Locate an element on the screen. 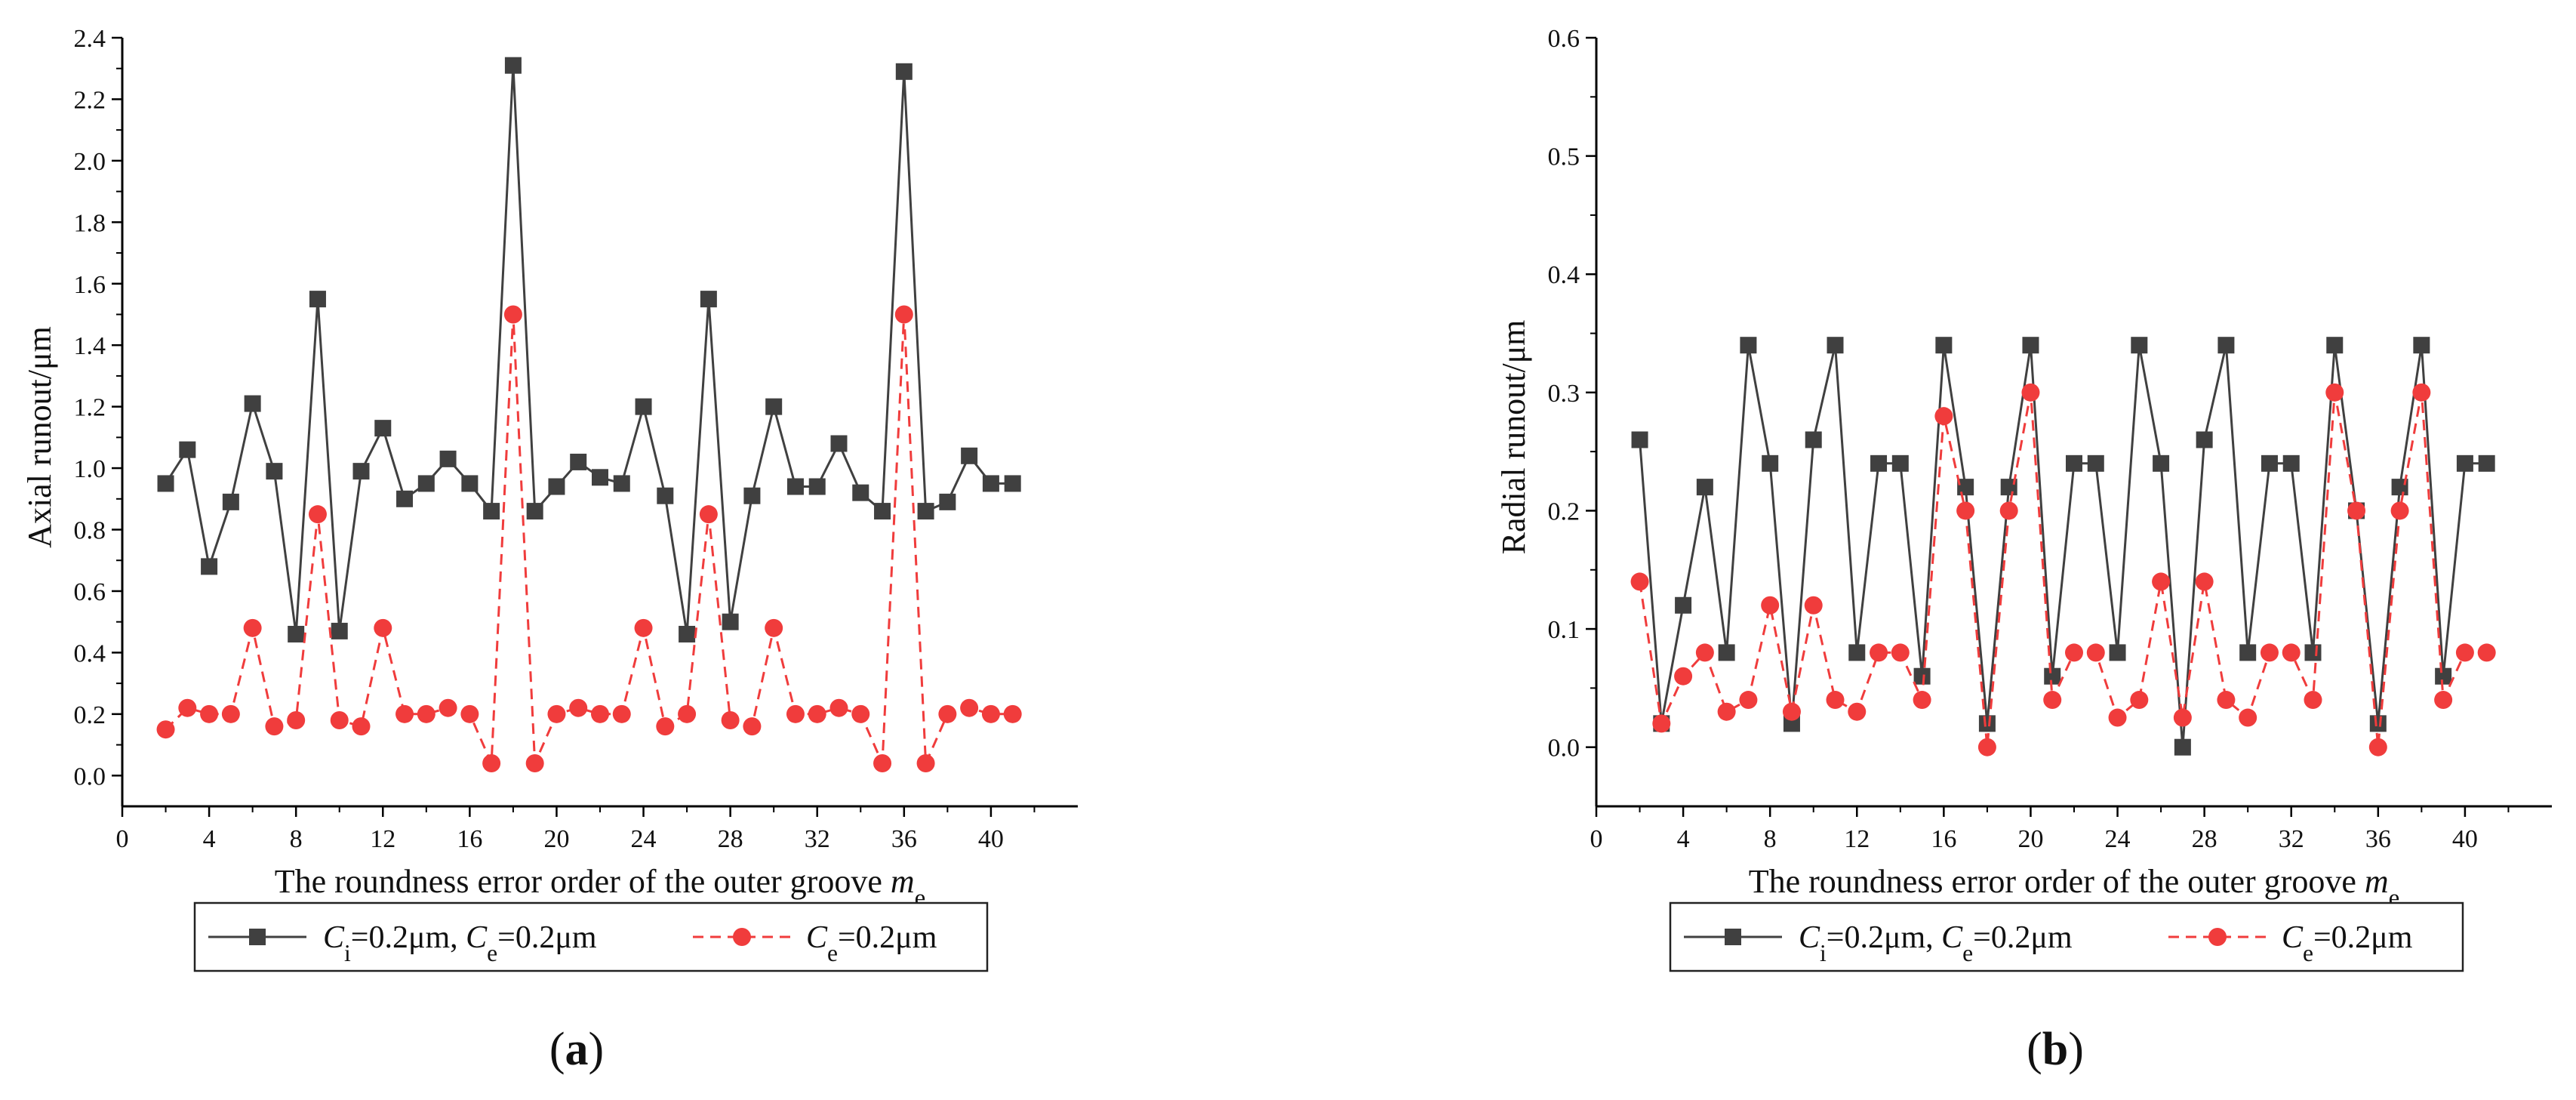 The width and height of the screenshot is (2576, 1100). legend-marker-square is located at coordinates (257, 937).